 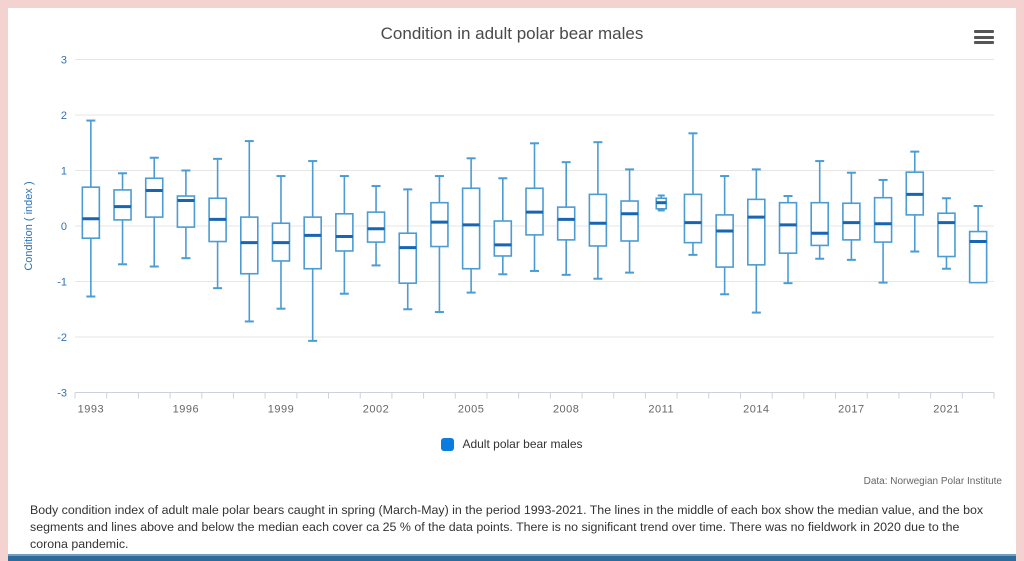 I want to click on legend-item: Adult polar bear males, so click(x=512, y=444).